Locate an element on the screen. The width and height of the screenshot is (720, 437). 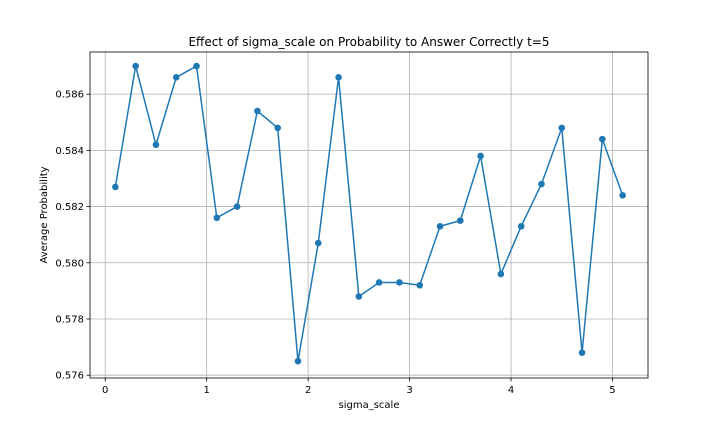
y-tick-label: 0.584 is located at coordinates (69, 151).